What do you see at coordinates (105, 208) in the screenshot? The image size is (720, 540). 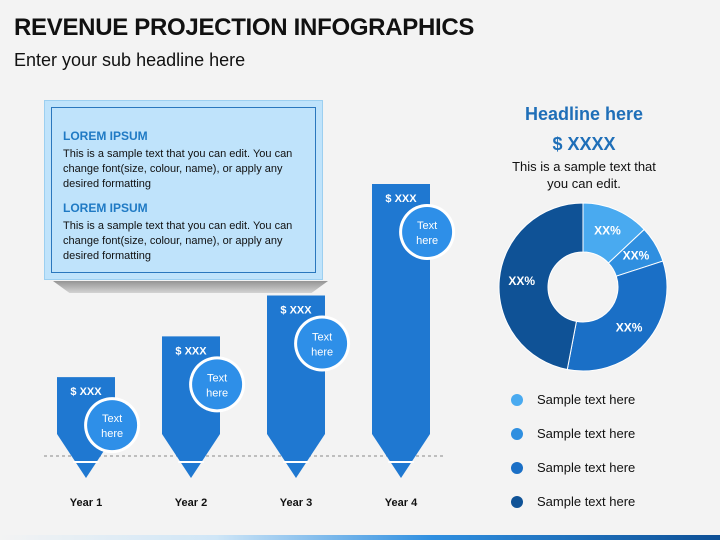 I see `textbox-heading-2: LOREM IPSUM` at bounding box center [105, 208].